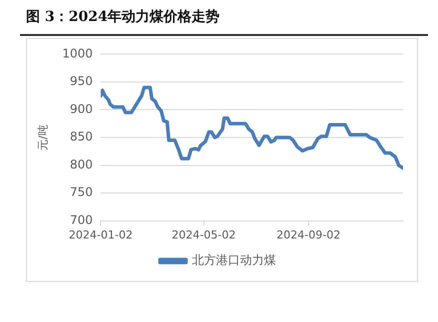 The width and height of the screenshot is (438, 322). I want to click on chart-title: 图 3：2024年动力煤价格走势, so click(123, 17).